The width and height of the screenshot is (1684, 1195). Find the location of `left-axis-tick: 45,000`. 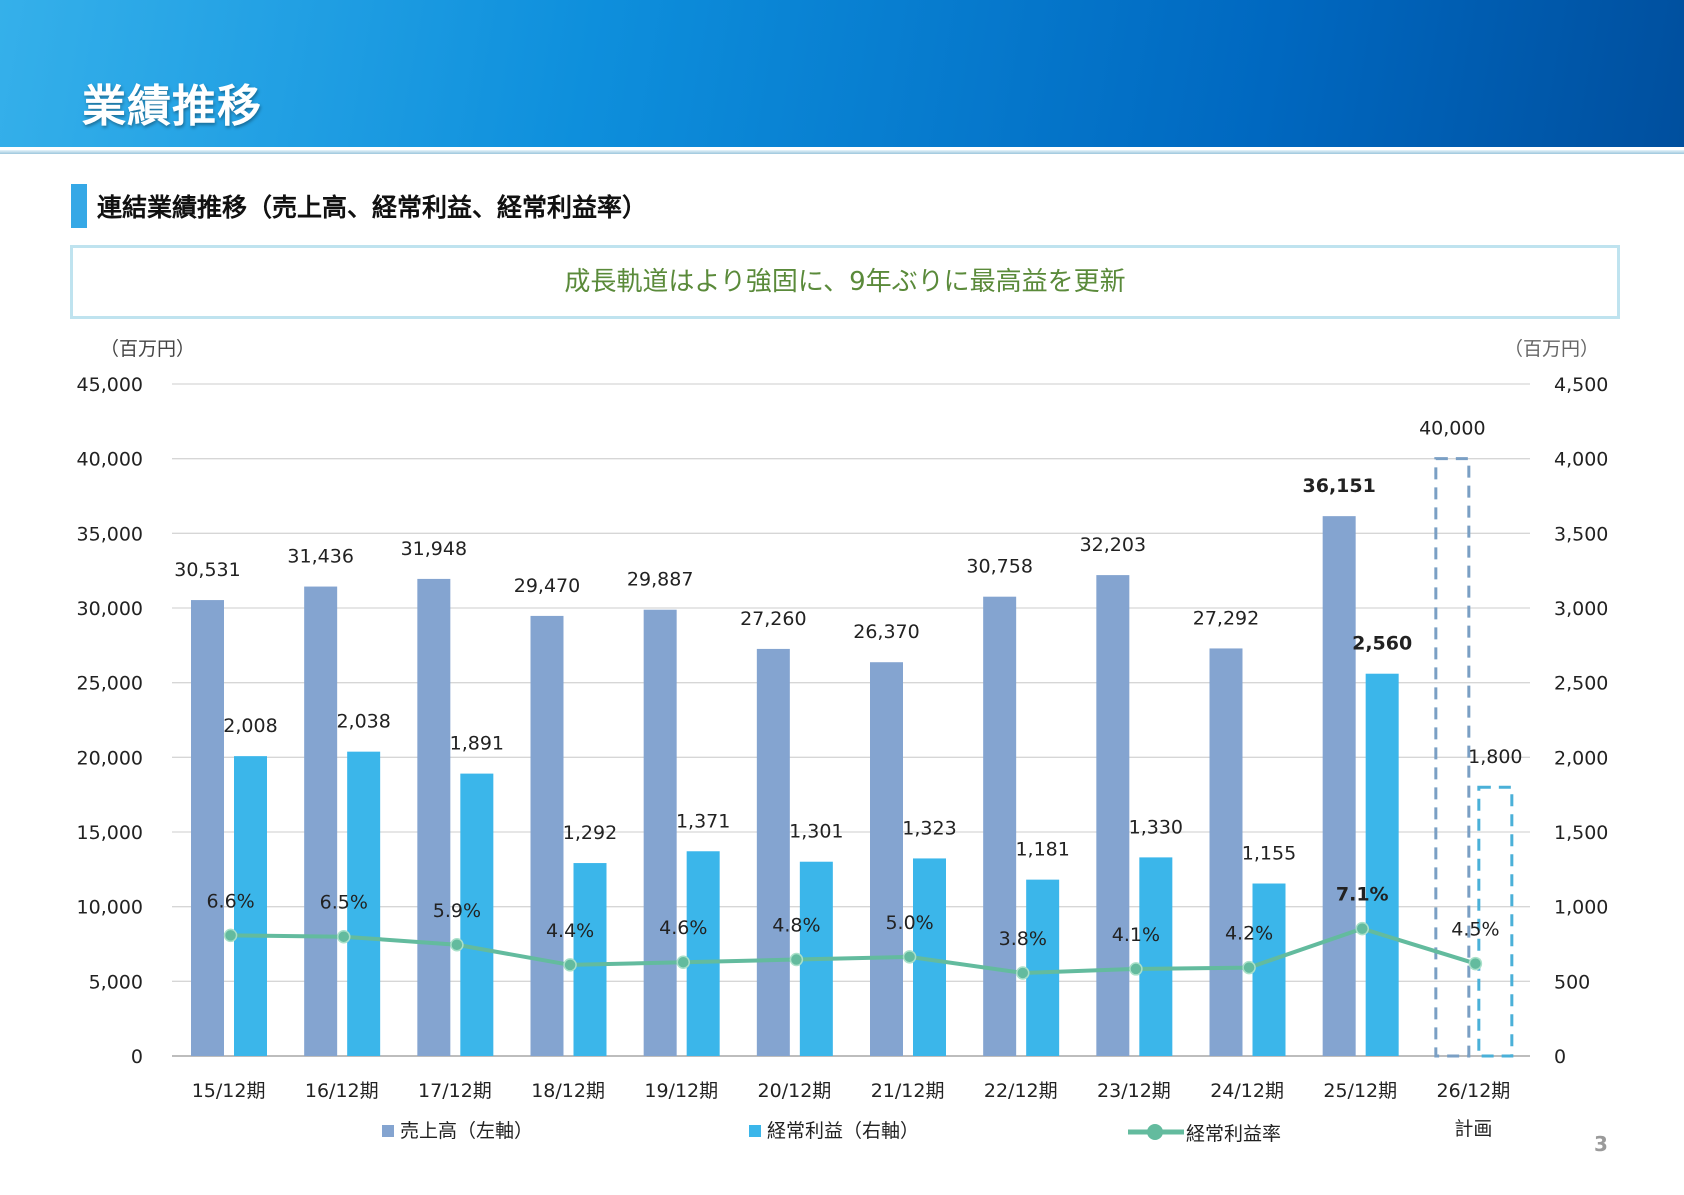

left-axis-tick: 45,000 is located at coordinates (110, 385).